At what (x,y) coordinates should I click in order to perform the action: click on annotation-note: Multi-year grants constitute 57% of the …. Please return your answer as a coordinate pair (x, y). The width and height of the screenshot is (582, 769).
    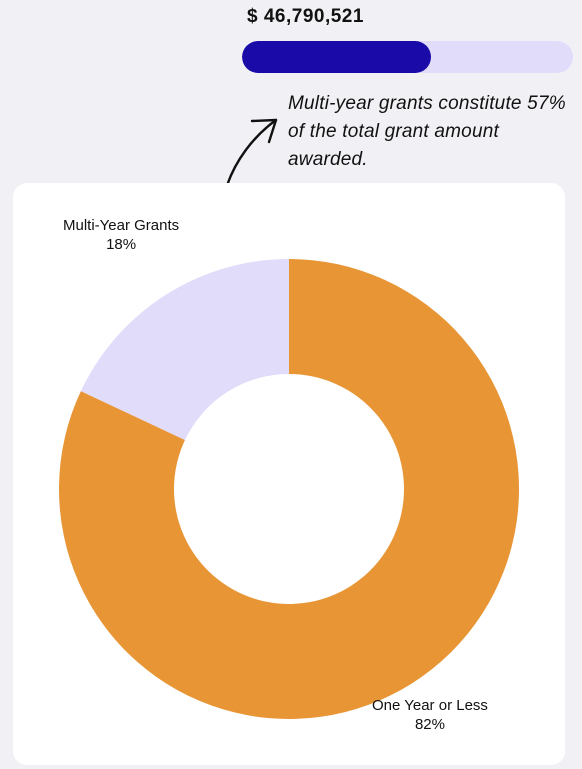
    Looking at the image, I should click on (427, 131).